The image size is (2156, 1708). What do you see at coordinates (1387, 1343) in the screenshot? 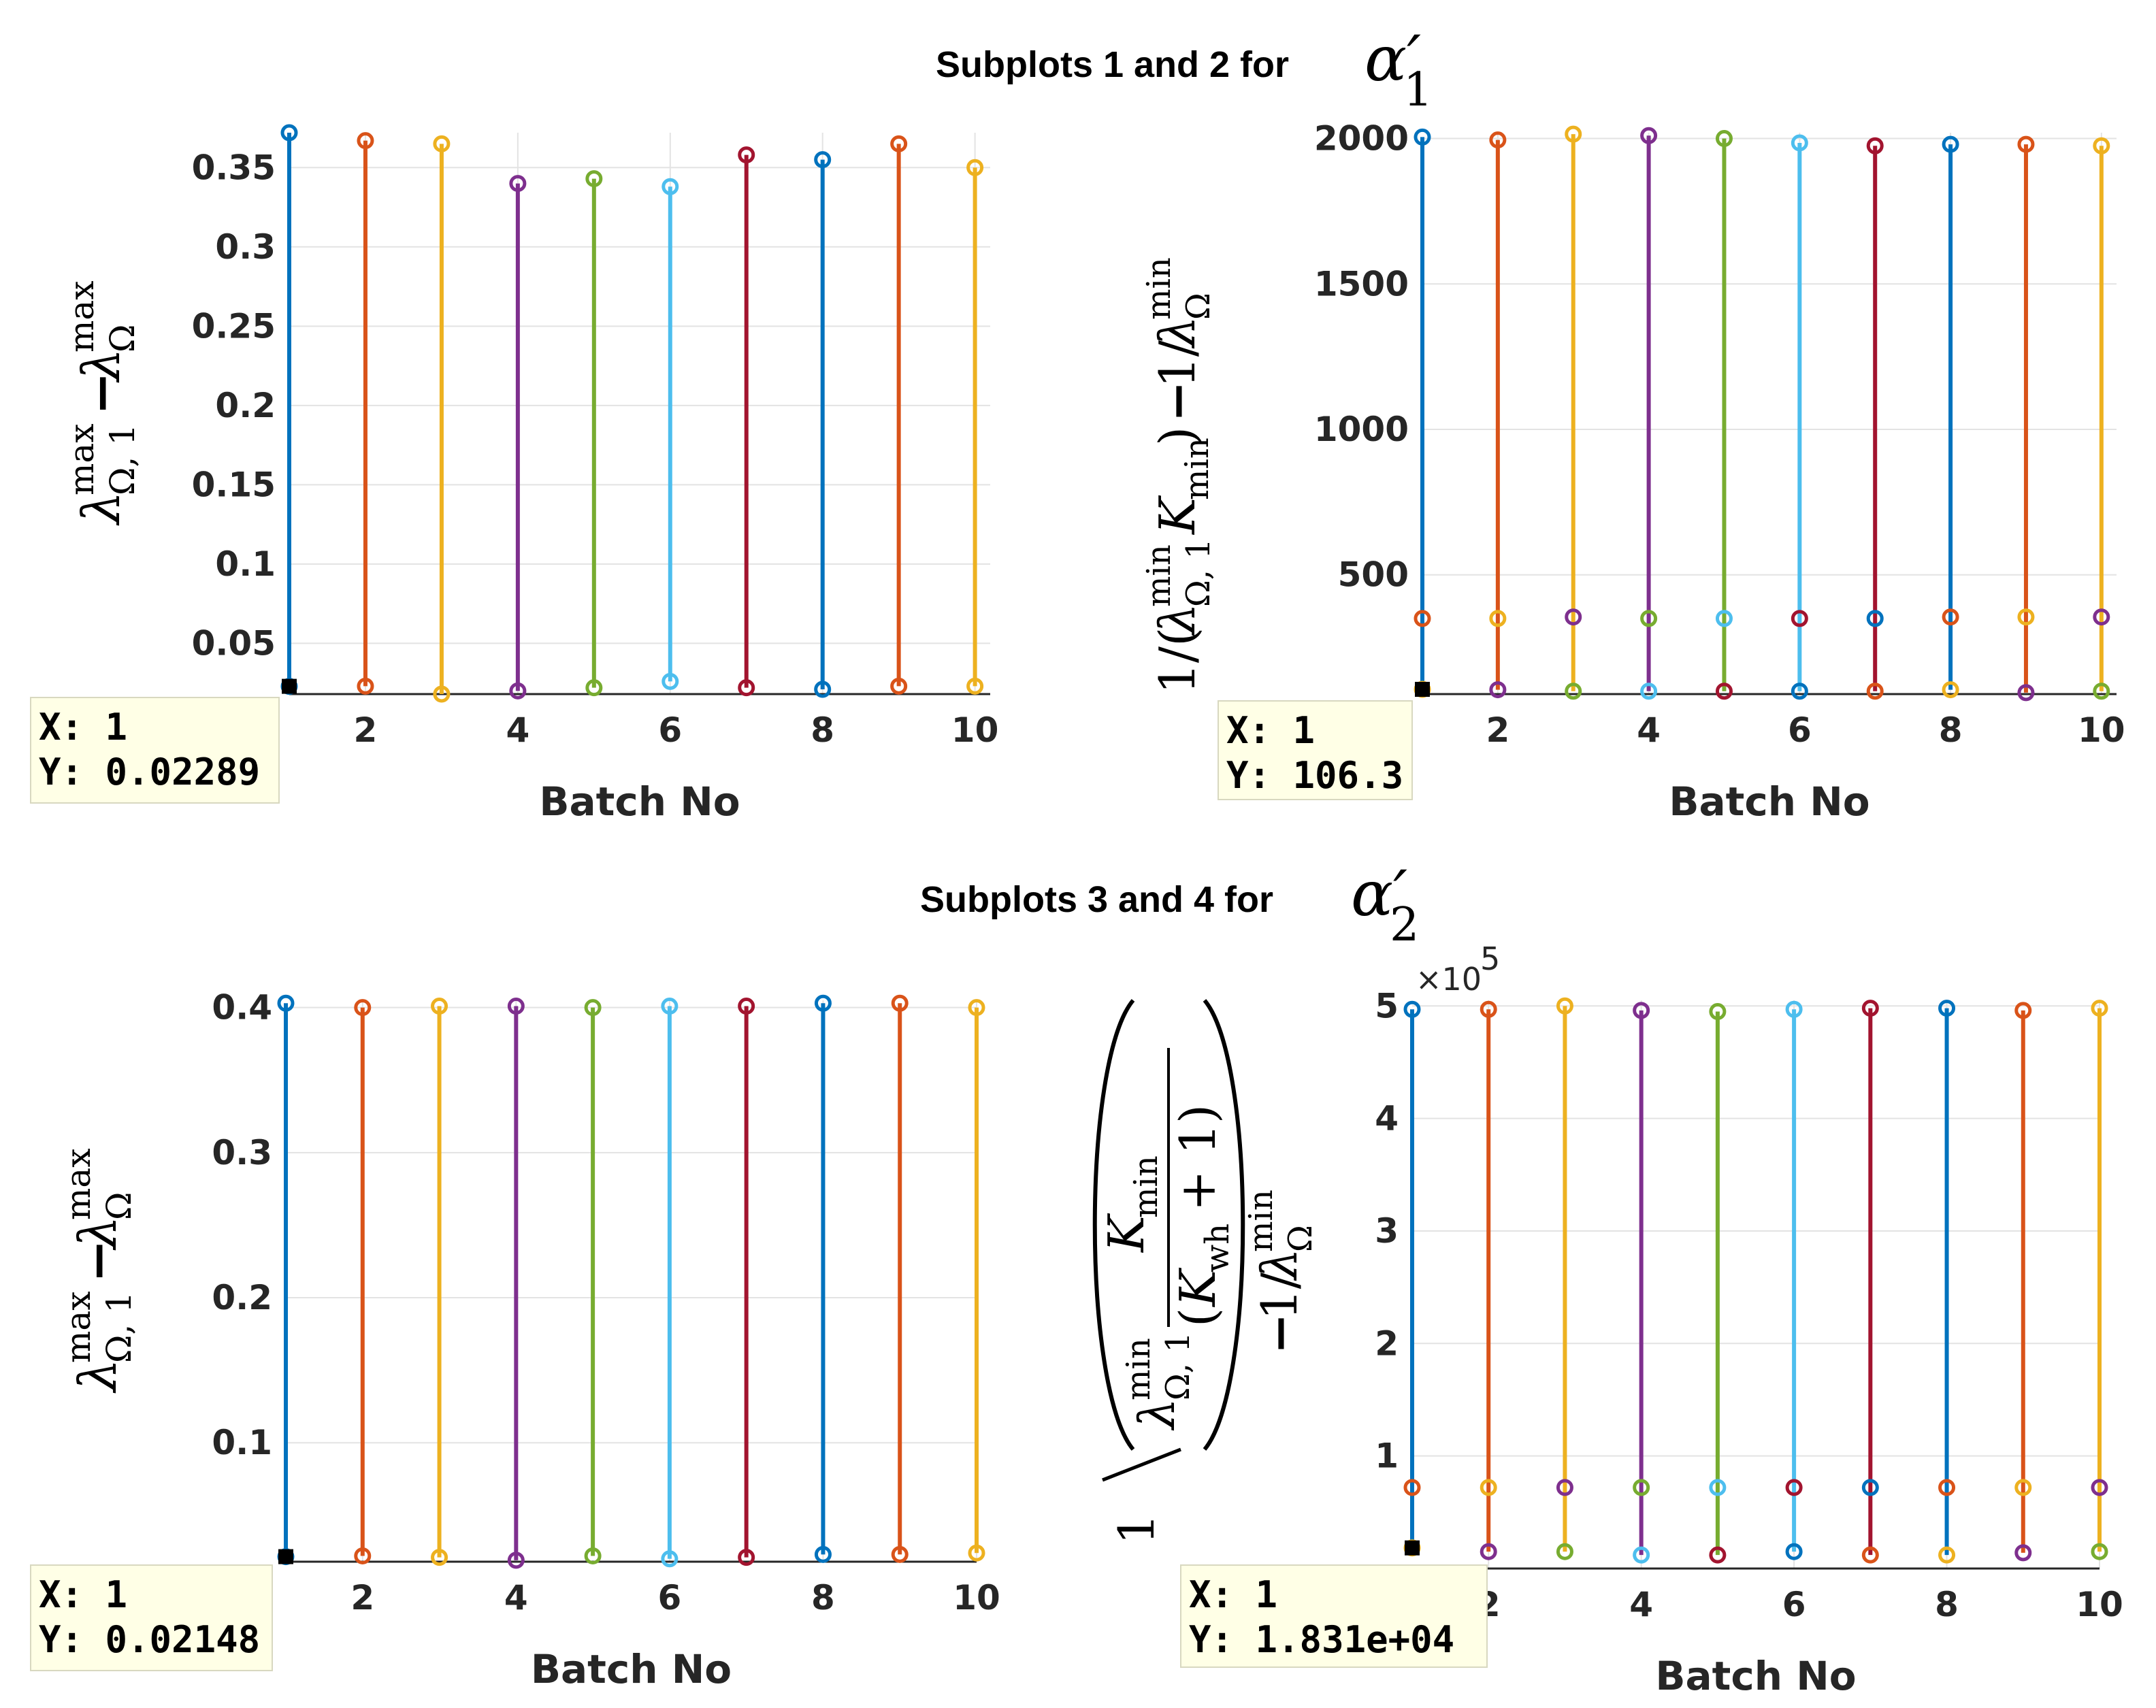
I see `y-tick-label: 2` at bounding box center [1387, 1343].